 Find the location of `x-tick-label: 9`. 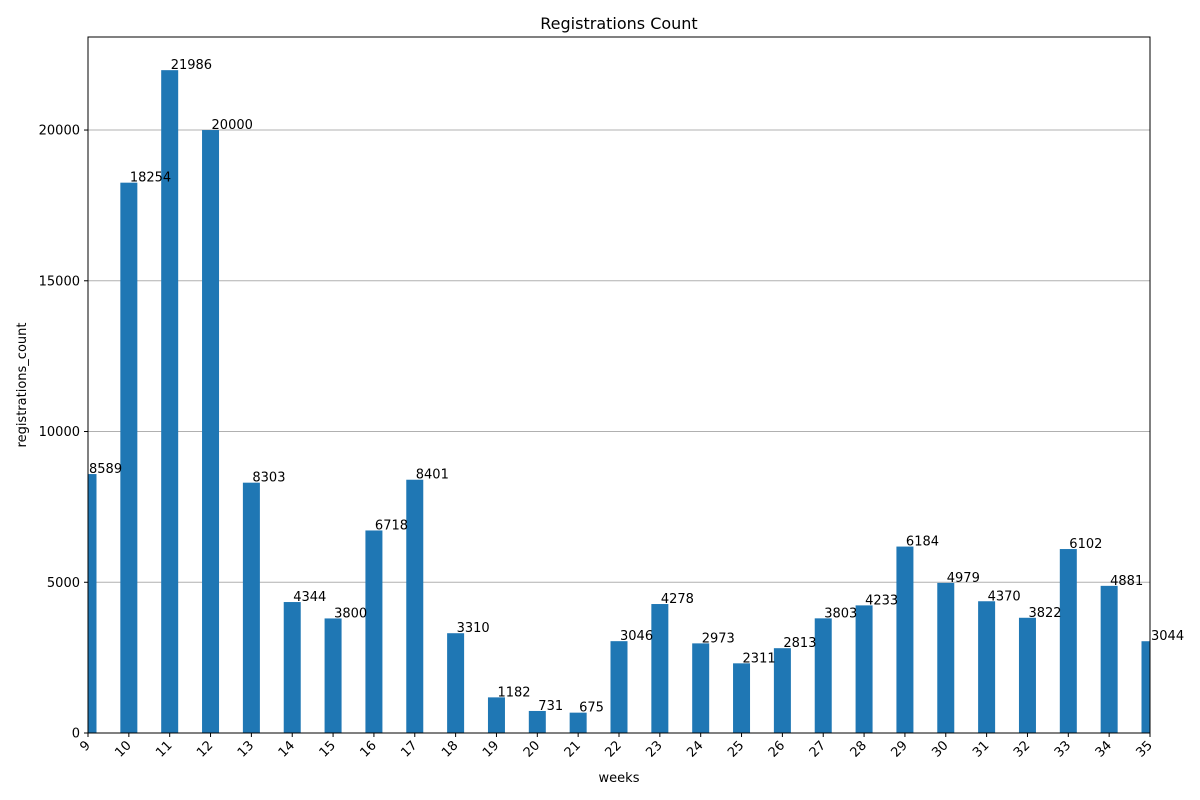

x-tick-label: 9 is located at coordinates (85, 746).